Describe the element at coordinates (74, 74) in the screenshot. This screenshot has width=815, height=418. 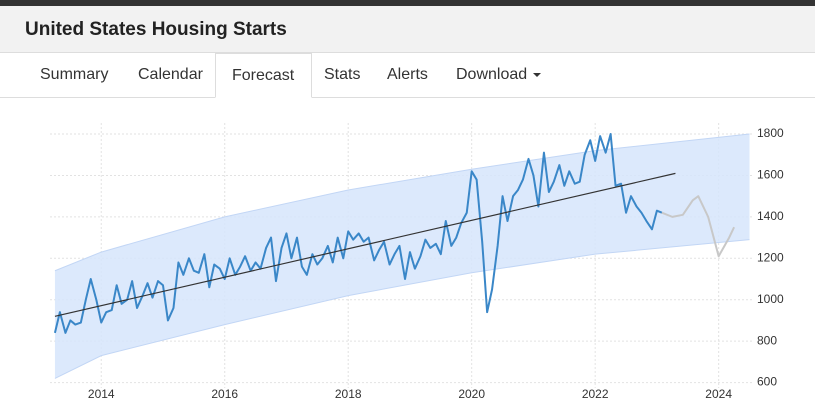
I see `tab: Summary` at that location.